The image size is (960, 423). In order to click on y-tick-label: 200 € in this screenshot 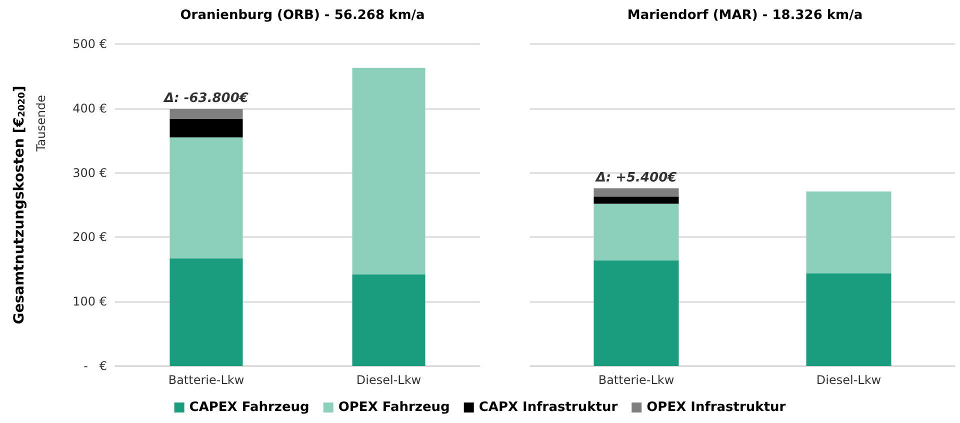, I will do `click(89, 237)`.